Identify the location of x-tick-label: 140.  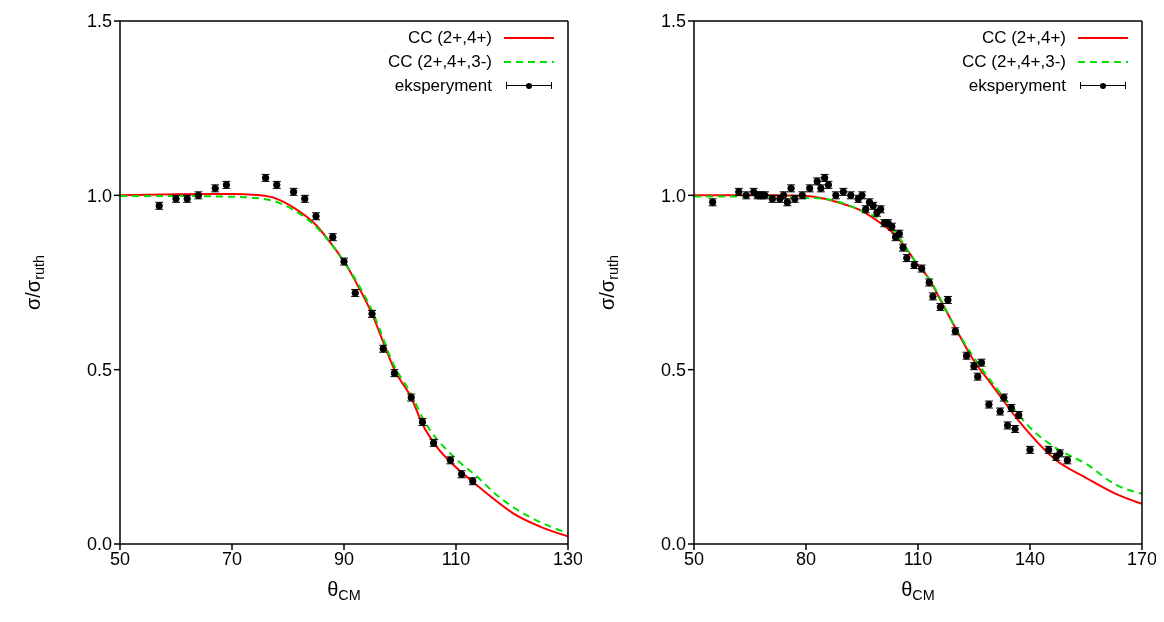
(1030, 558).